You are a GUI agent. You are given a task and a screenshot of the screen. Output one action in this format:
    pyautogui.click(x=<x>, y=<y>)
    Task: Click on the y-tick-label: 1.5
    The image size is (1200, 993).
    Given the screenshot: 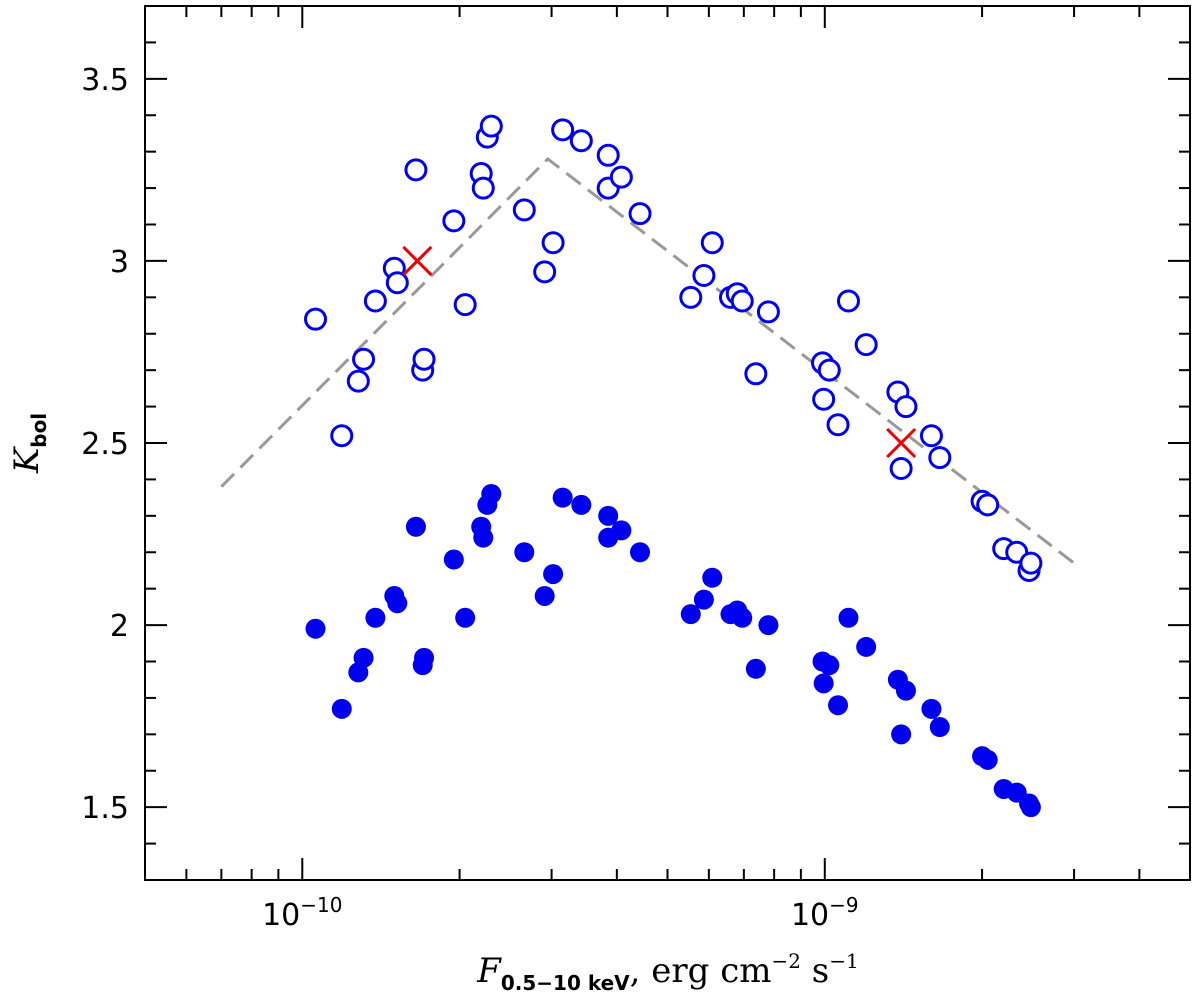 What is the action you would take?
    pyautogui.click(x=105, y=808)
    